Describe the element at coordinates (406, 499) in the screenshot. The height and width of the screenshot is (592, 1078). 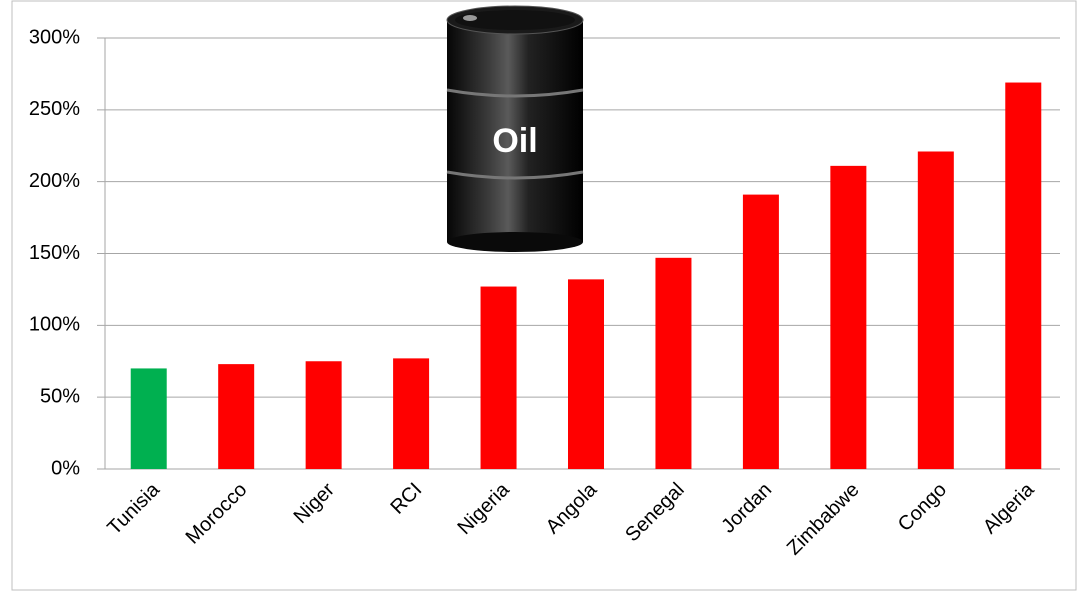
I see `x-tick-label: RCI` at that location.